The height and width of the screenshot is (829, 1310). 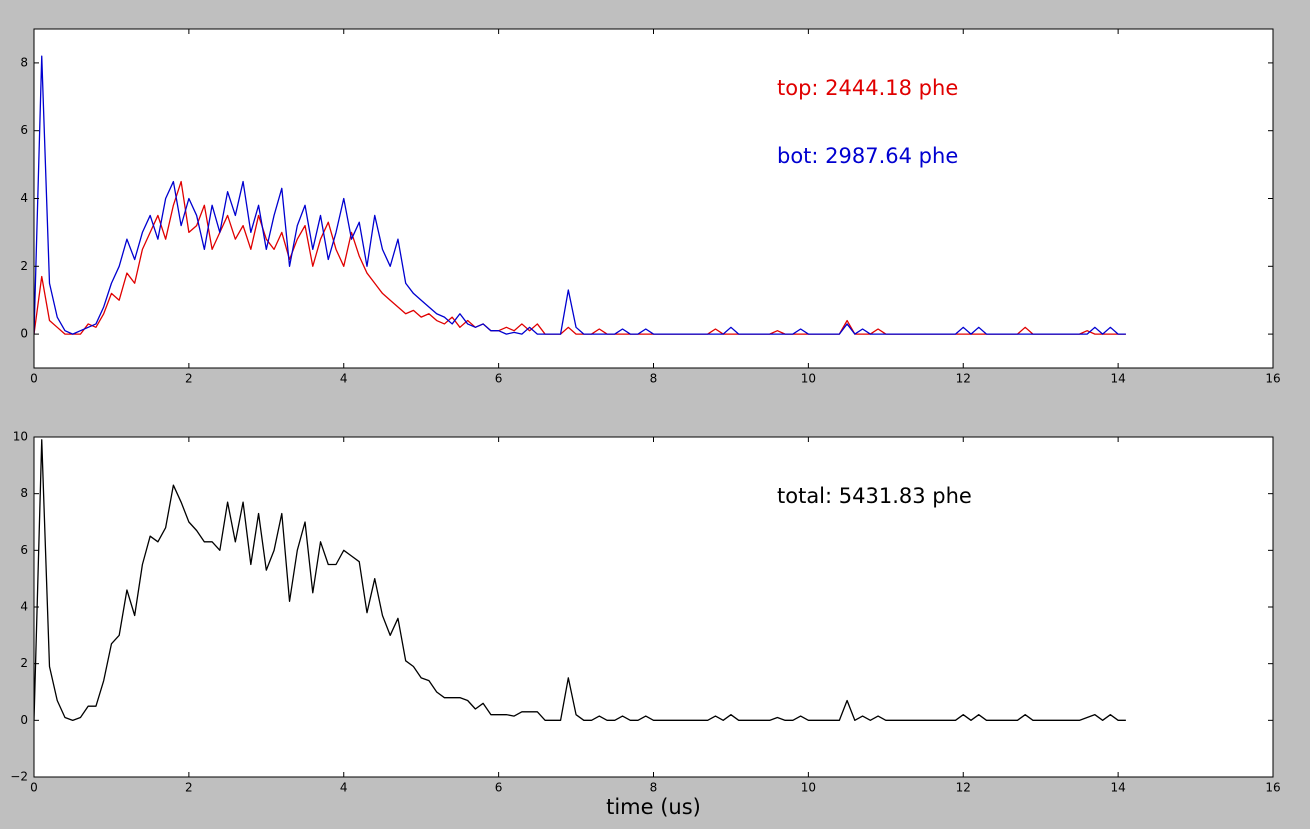 I want to click on annotation: total: 5431.83 phe, so click(x=874, y=496).